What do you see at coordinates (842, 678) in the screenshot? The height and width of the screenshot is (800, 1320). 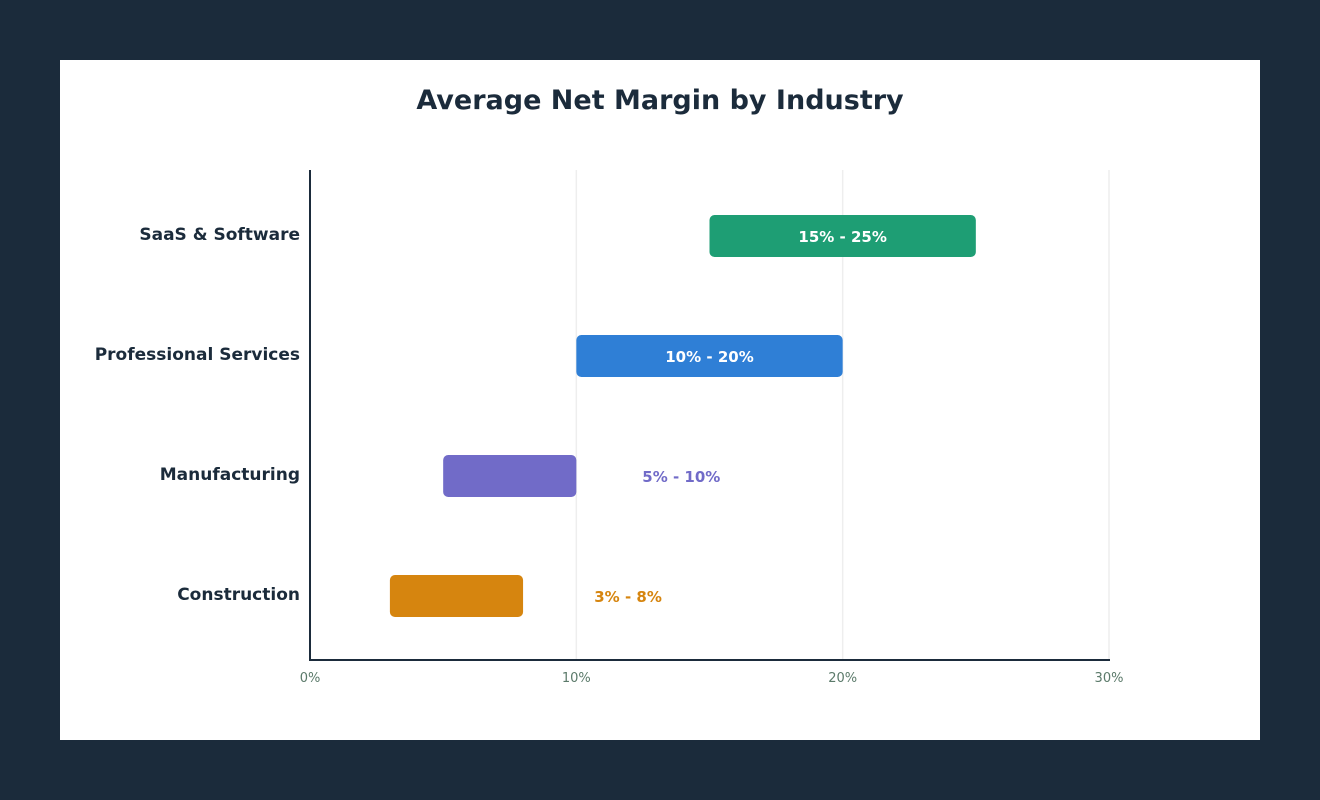 I see `x-tick-label: 20%` at bounding box center [842, 678].